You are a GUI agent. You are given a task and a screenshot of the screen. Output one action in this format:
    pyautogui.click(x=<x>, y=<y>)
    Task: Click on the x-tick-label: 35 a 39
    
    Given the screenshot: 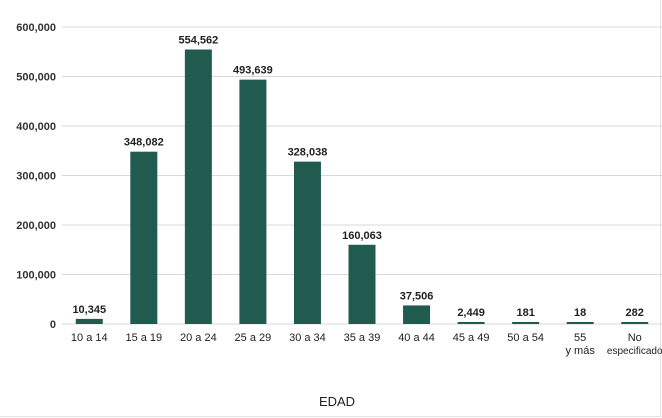 What is the action you would take?
    pyautogui.click(x=362, y=338)
    